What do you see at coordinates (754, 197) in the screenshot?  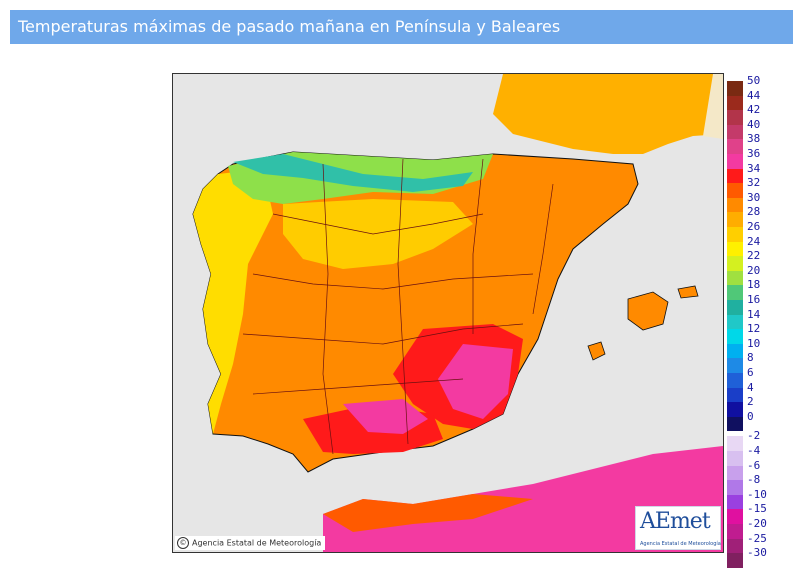 I see `legend-label-positive-8: 30` at bounding box center [754, 197].